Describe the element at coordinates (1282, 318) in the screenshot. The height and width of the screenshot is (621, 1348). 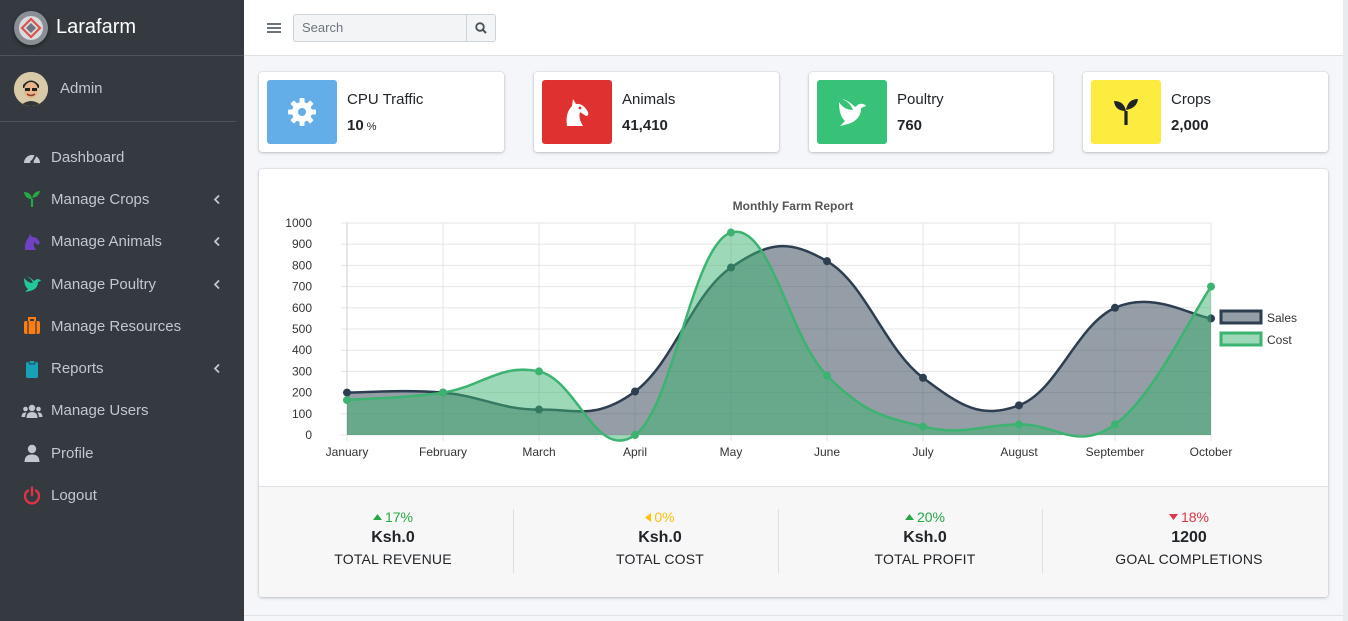
I see `legend-label-sales: Sales` at that location.